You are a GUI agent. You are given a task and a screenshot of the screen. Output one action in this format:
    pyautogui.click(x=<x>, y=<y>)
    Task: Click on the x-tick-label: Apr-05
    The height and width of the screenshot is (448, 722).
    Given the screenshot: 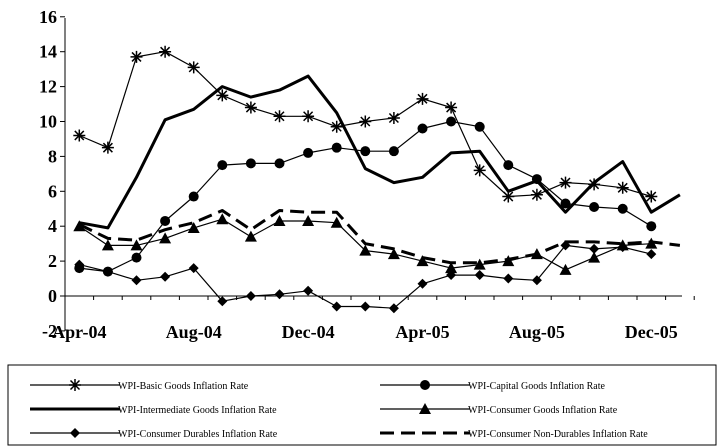 What is the action you would take?
    pyautogui.click(x=422, y=332)
    